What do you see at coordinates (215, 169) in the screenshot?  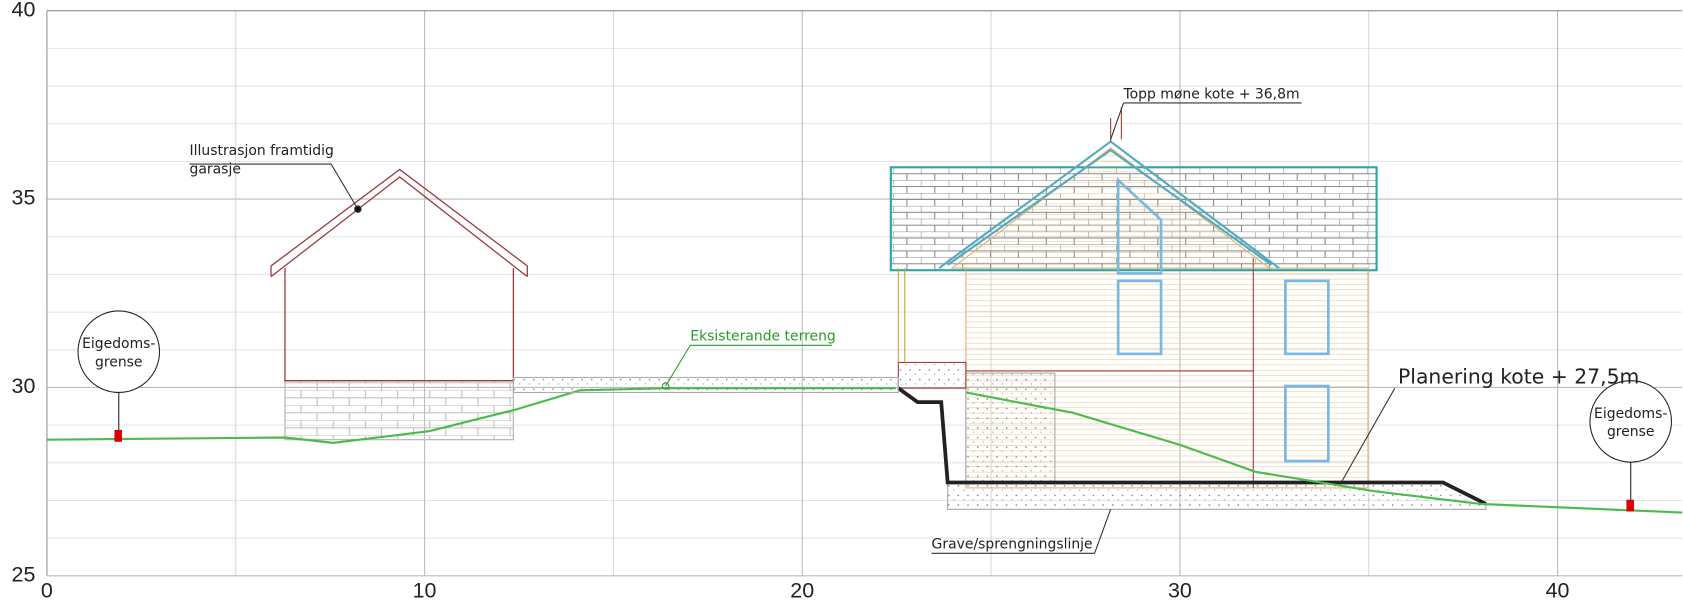 I see `label: garasje` at bounding box center [215, 169].